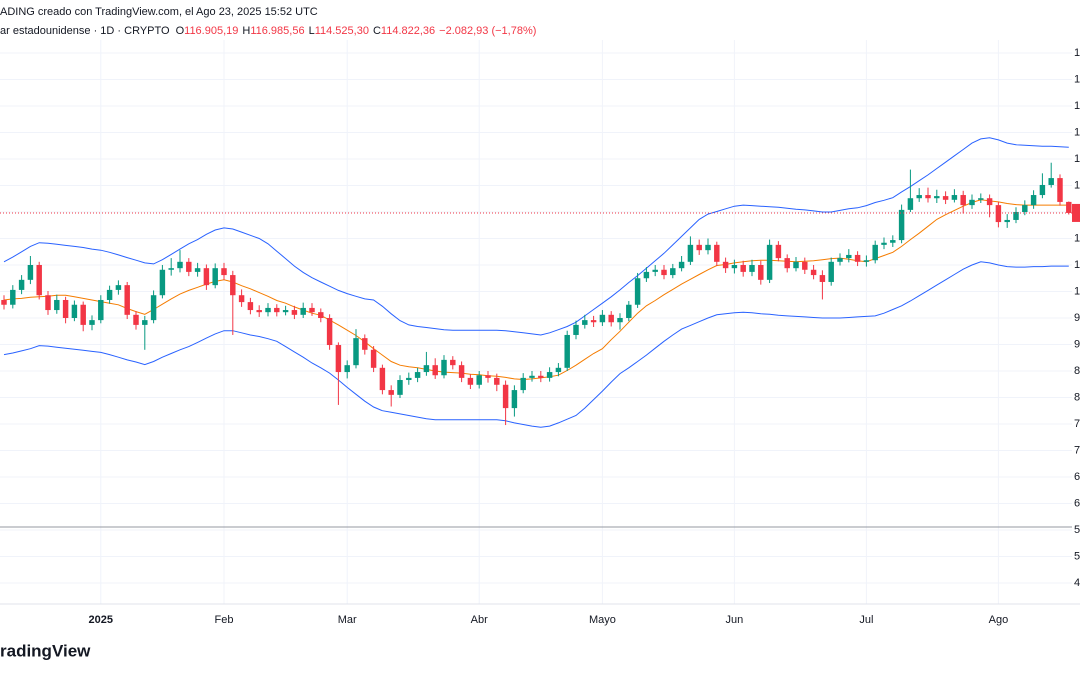 This screenshot has height=675, width=1080. Describe the element at coordinates (1077, 450) in the screenshot. I see `y-tick-label: 70.000,00` at that location.